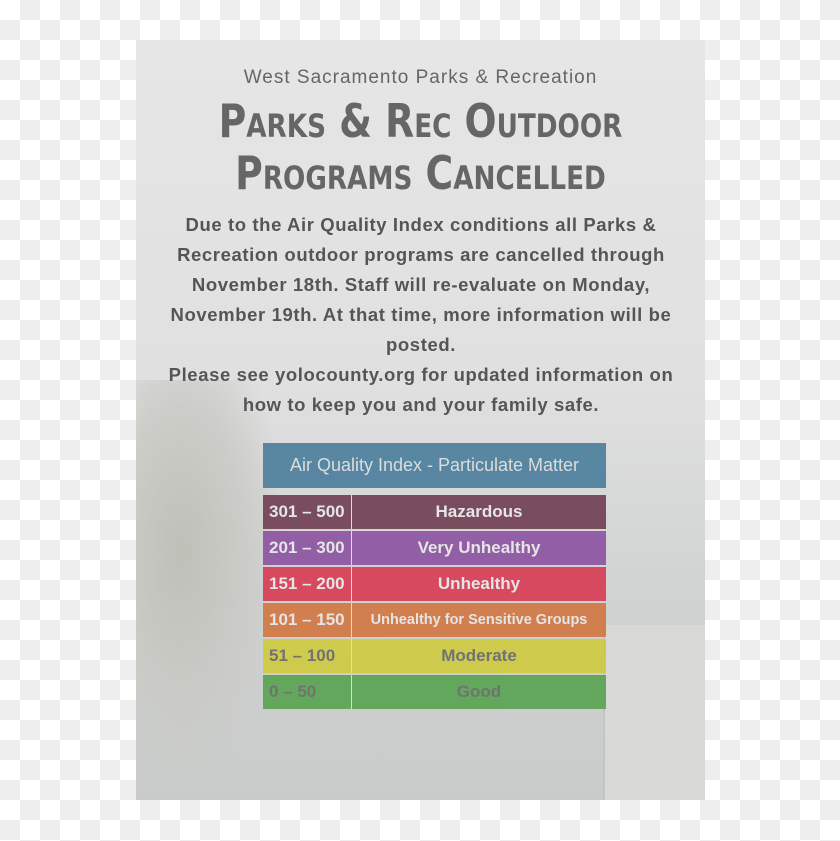 This screenshot has height=841, width=840. What do you see at coordinates (434, 465) in the screenshot?
I see `aqi-table-header: Air Quality Index - Particulate Matter` at bounding box center [434, 465].